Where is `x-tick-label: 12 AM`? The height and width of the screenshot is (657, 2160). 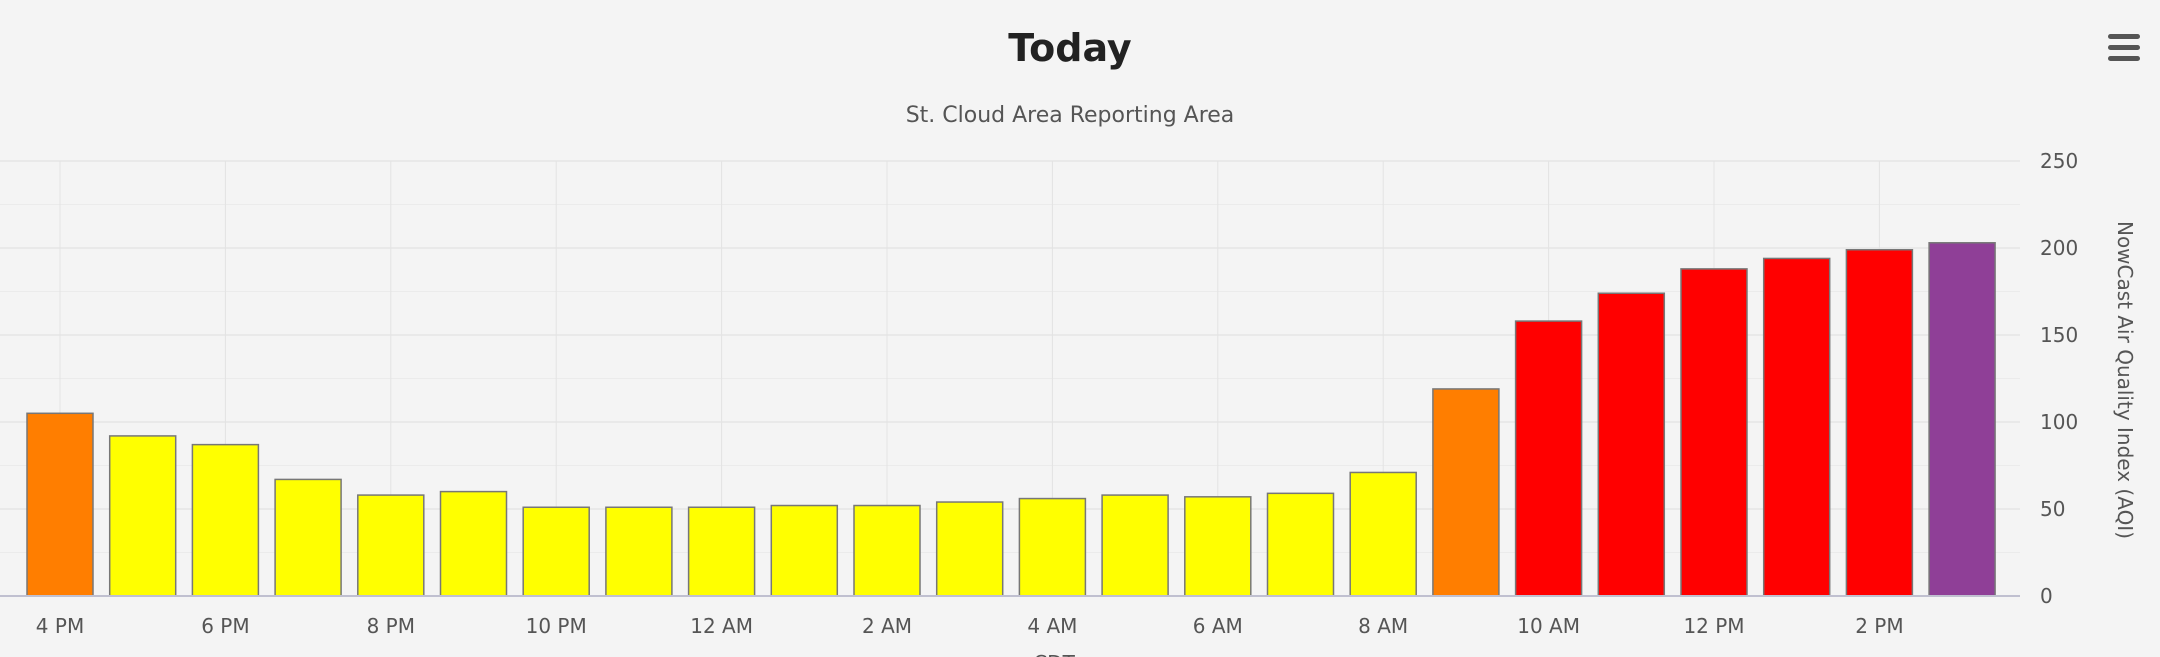
x-tick-label: 12 AM is located at coordinates (721, 626).